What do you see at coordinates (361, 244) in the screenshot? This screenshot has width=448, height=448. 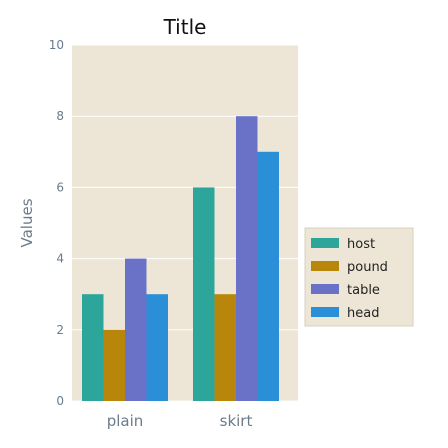 I see `legend-label-host: host` at bounding box center [361, 244].